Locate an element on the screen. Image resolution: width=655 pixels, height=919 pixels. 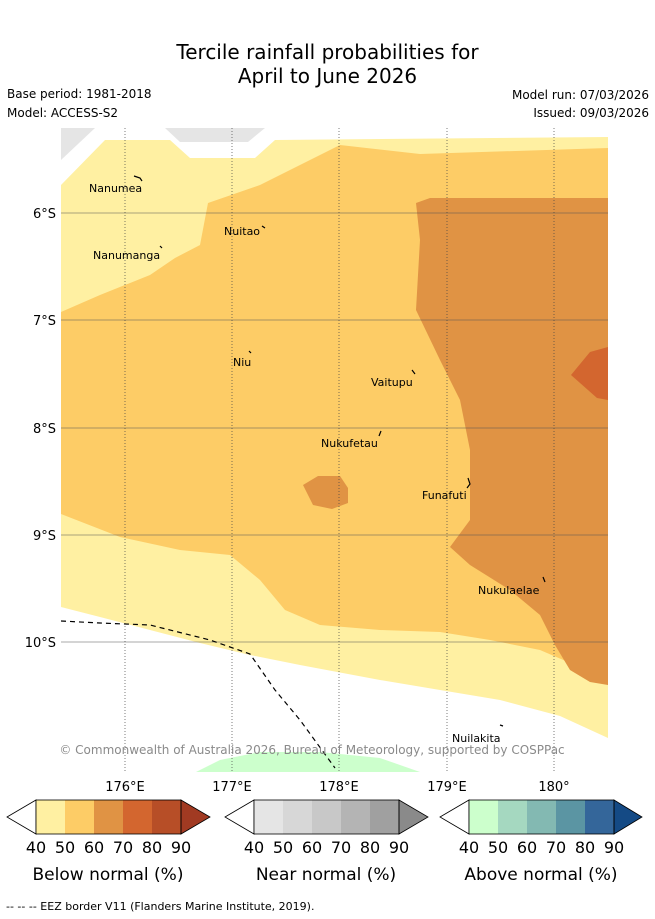
eez-border is located at coordinates (198, 694).